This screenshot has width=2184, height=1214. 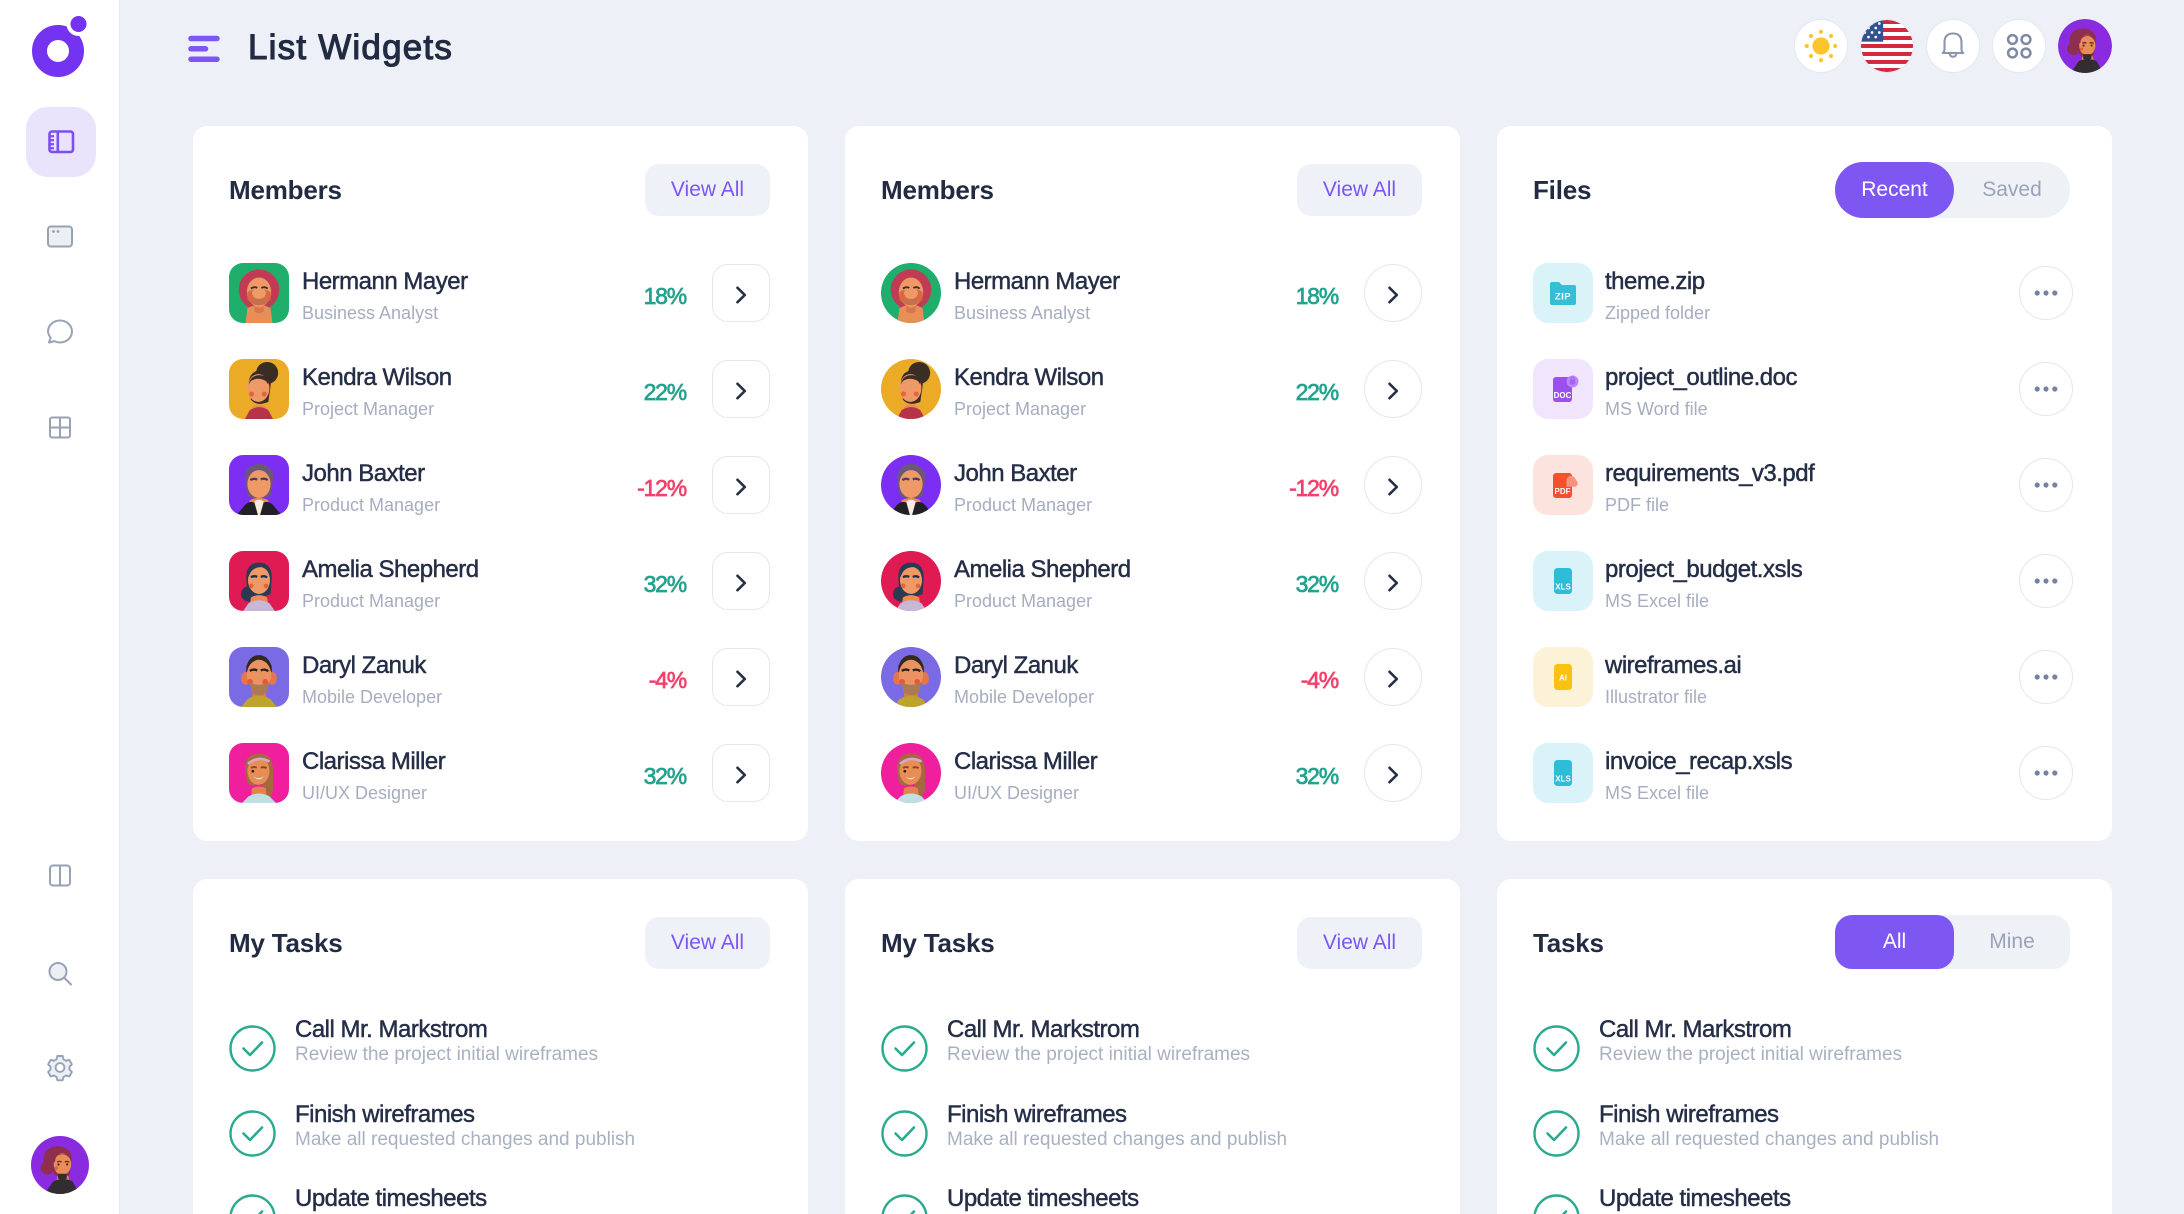 I want to click on svg-text: AI, so click(x=1563, y=678).